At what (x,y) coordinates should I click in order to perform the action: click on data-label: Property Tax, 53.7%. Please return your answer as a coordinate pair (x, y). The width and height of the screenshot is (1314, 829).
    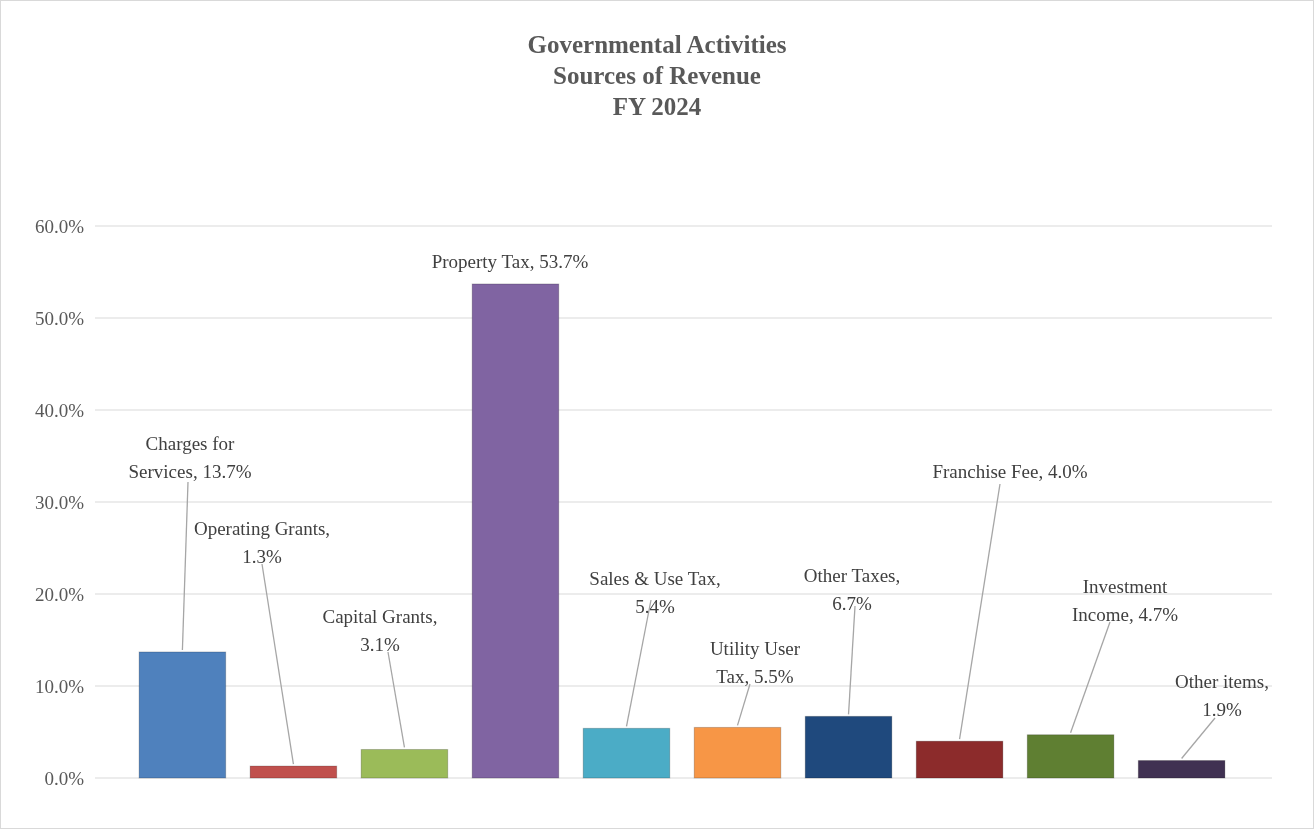
    Looking at the image, I should click on (510, 261).